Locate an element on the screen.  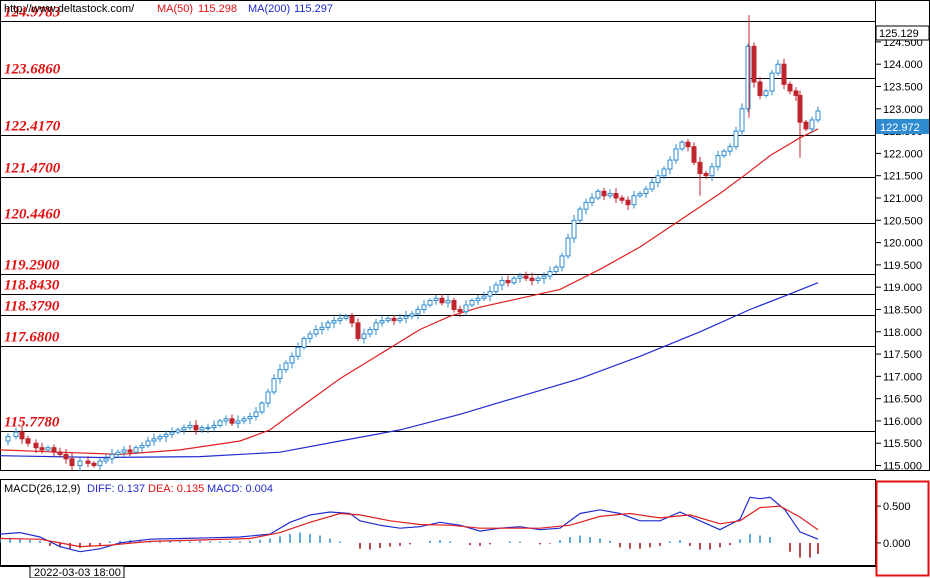
ma200-label: MA(200) is located at coordinates (269, 9).